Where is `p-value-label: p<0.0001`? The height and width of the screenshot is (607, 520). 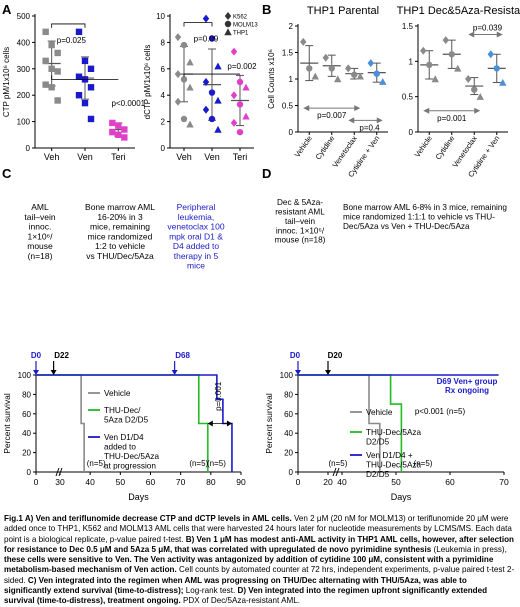 p-value-label: p<0.0001 is located at coordinates (129, 103).